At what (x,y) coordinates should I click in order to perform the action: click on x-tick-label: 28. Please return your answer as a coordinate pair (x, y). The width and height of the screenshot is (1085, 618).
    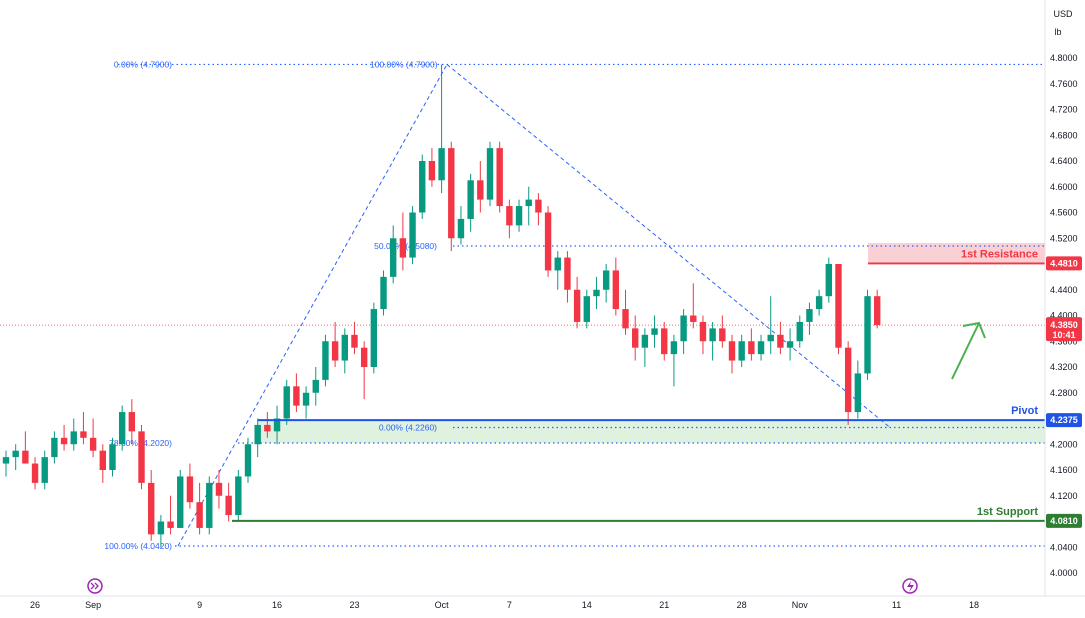
    Looking at the image, I should click on (742, 605).